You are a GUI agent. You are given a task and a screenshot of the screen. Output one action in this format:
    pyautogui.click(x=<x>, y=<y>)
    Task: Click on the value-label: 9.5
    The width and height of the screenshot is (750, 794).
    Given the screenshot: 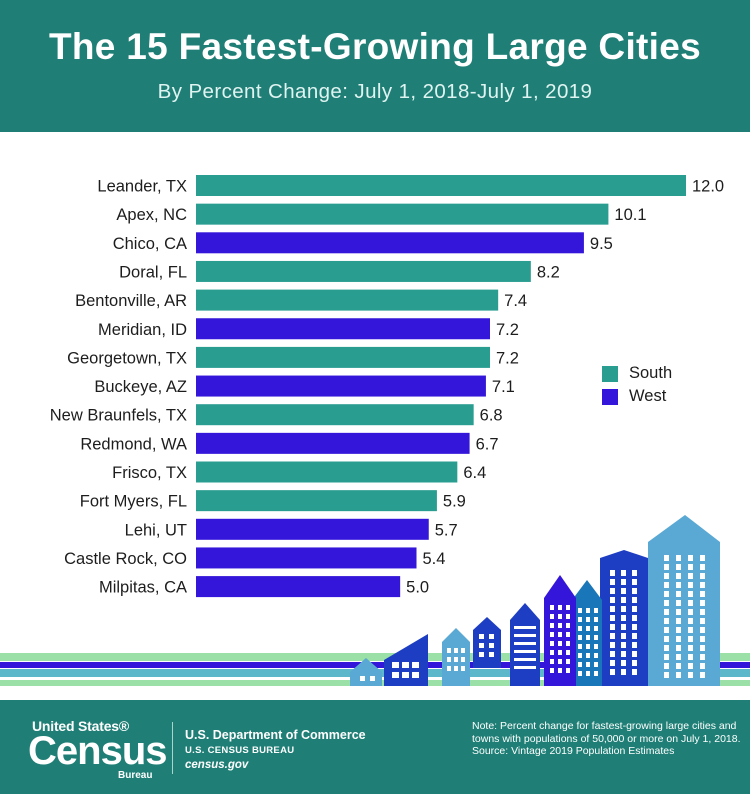 What is the action you would take?
    pyautogui.click(x=601, y=244)
    